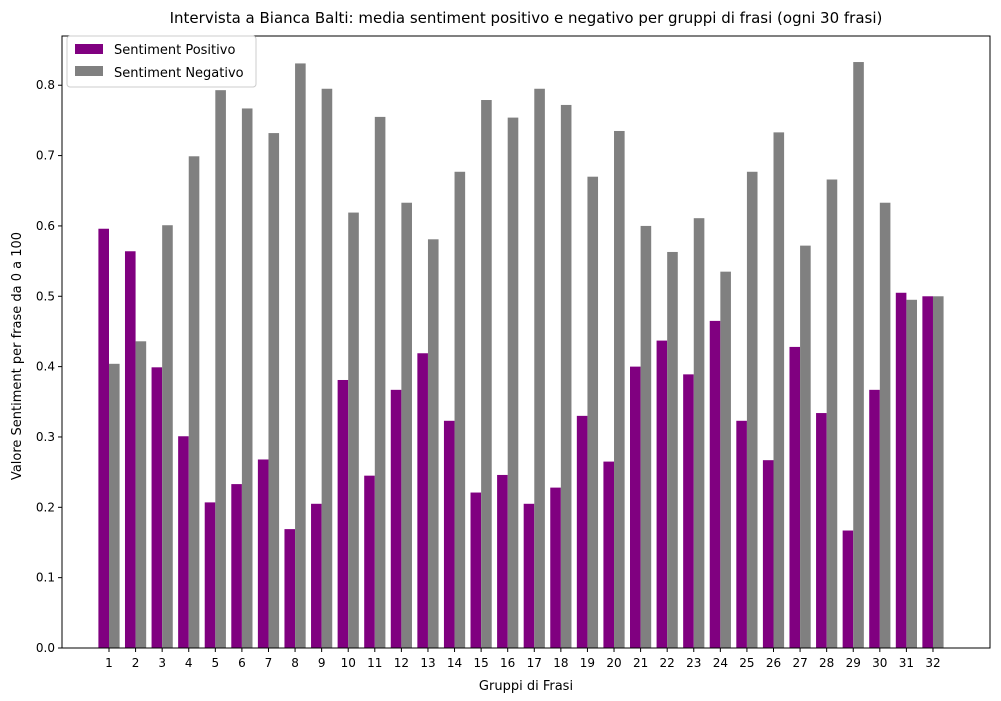 The width and height of the screenshot is (1001, 701). I want to click on y-tick-label-0.5: 0.5, so click(45, 296).